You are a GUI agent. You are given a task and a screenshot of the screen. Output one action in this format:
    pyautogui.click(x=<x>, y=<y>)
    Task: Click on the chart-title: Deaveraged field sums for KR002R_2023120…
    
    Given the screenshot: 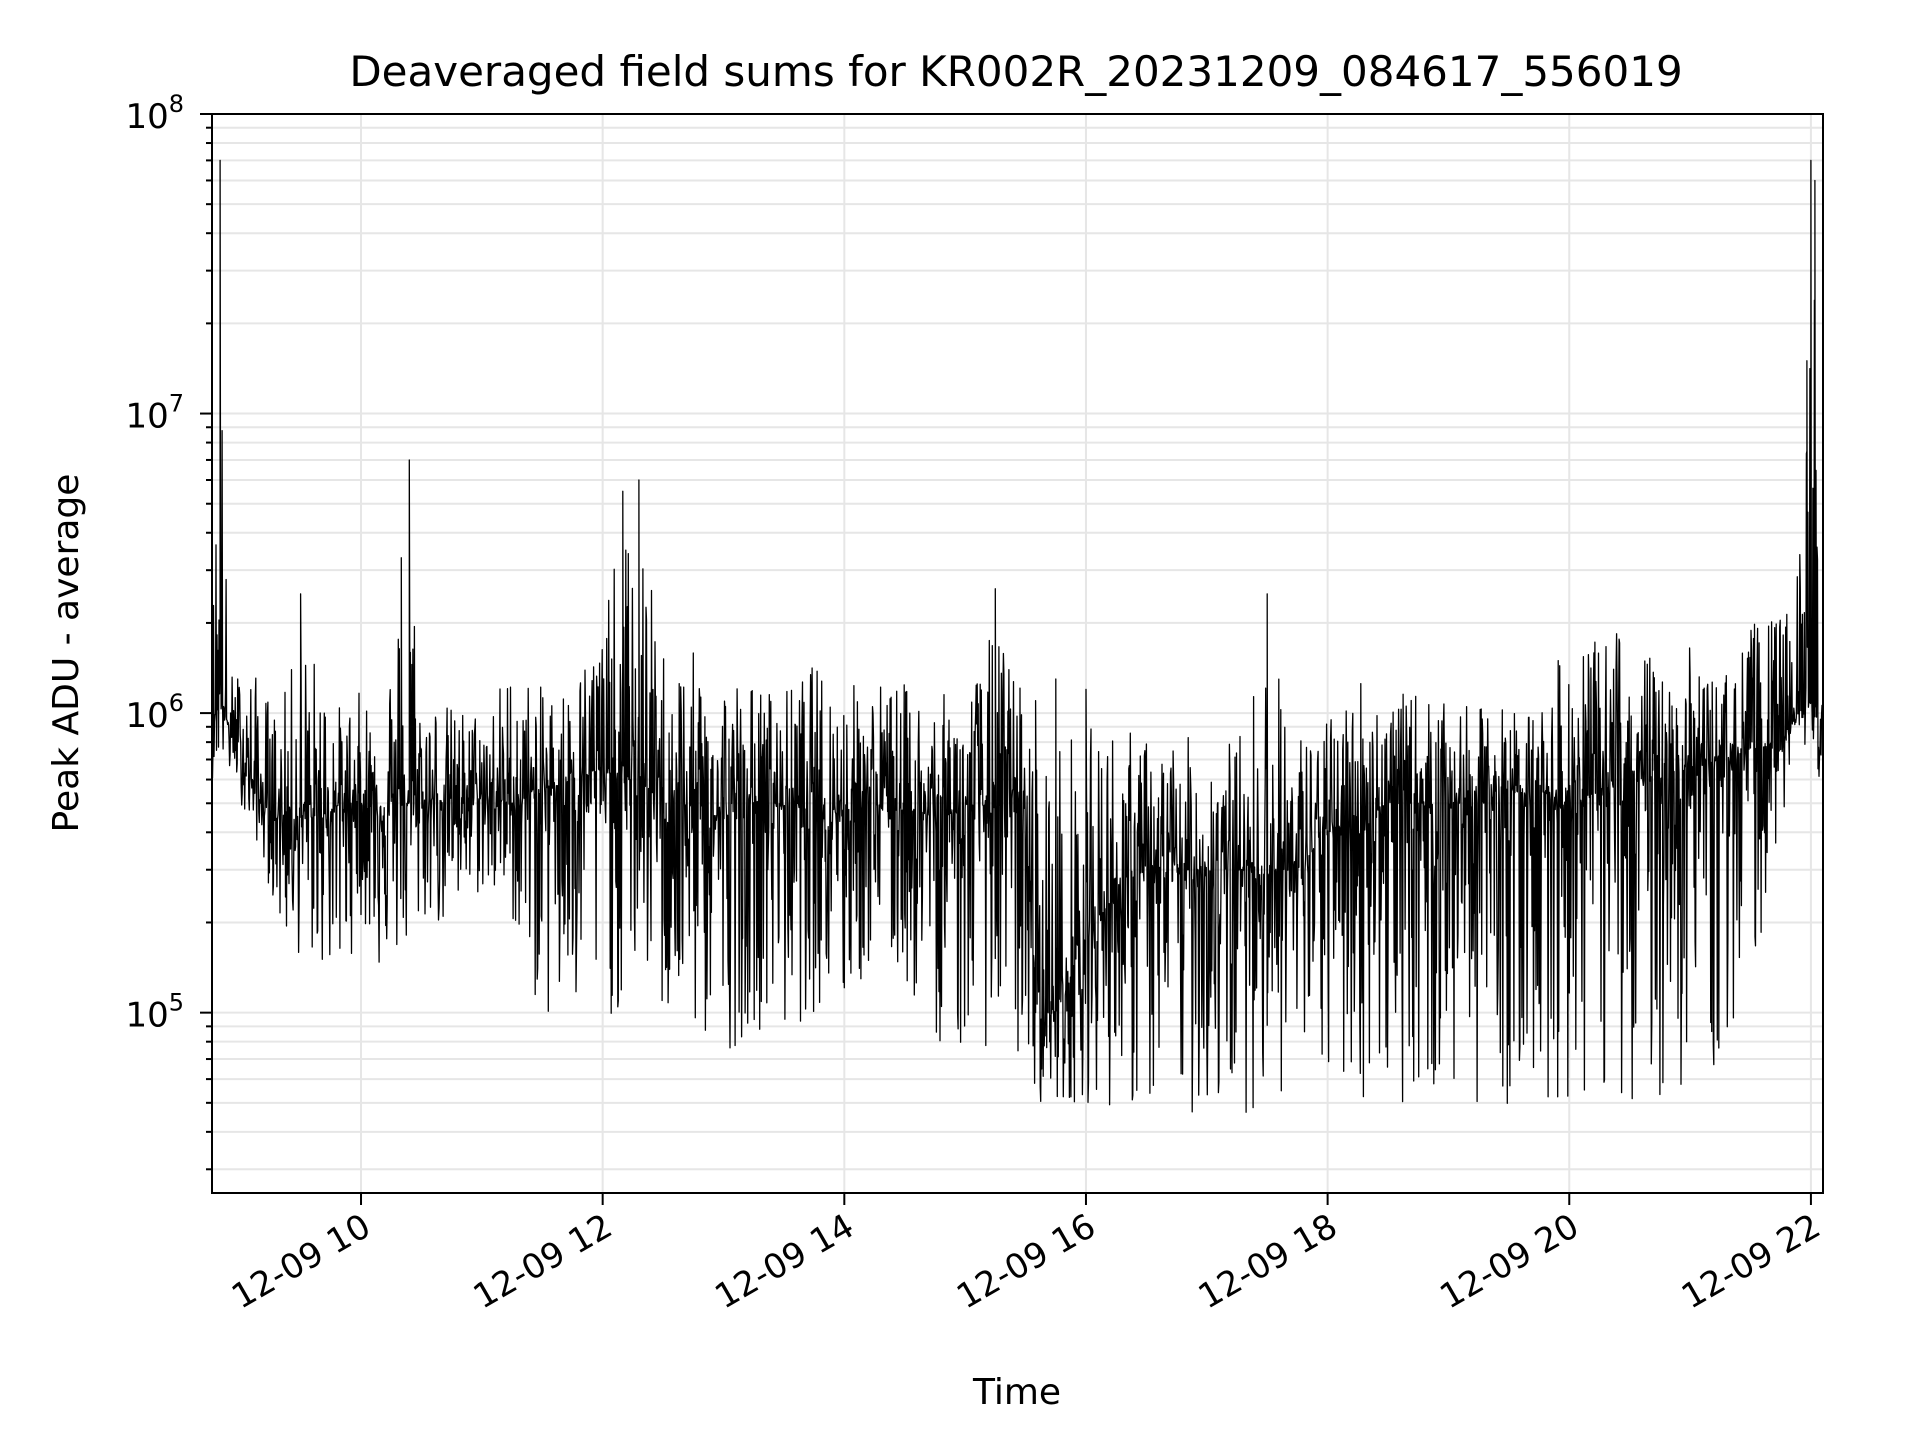 What is the action you would take?
    pyautogui.click(x=1015, y=71)
    